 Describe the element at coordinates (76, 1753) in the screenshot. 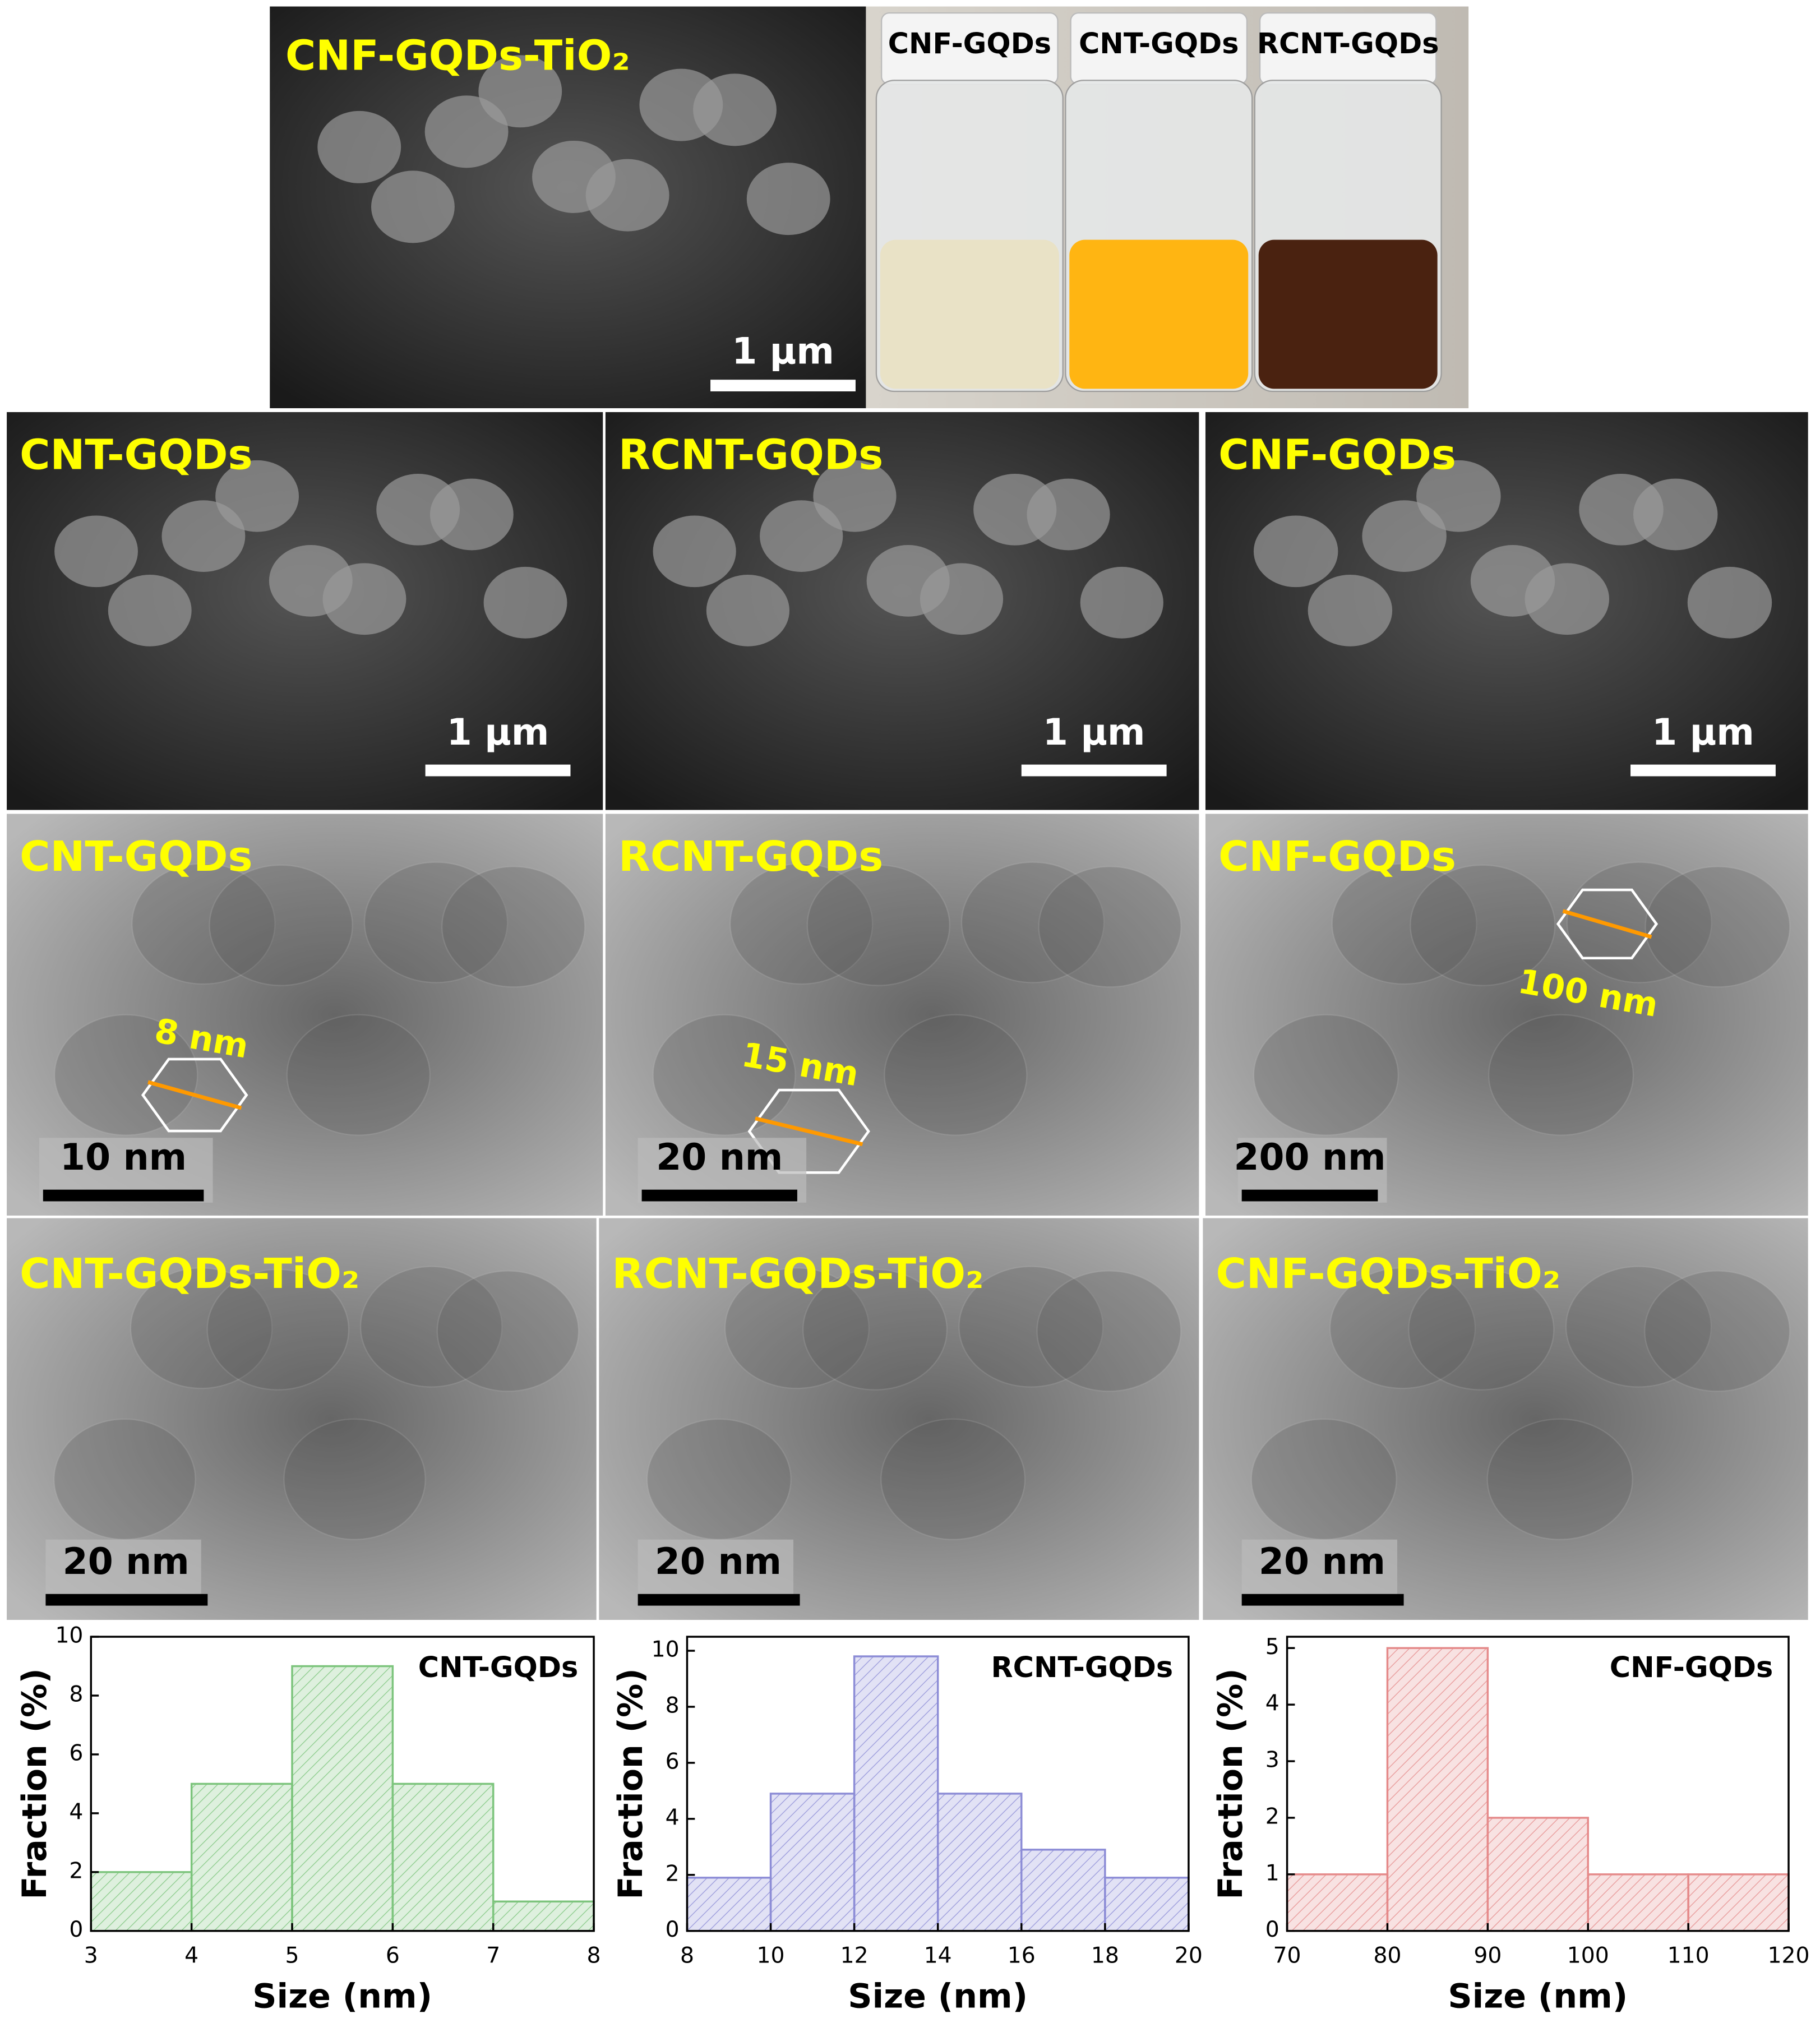

I see `y-tick-label: 6` at that location.